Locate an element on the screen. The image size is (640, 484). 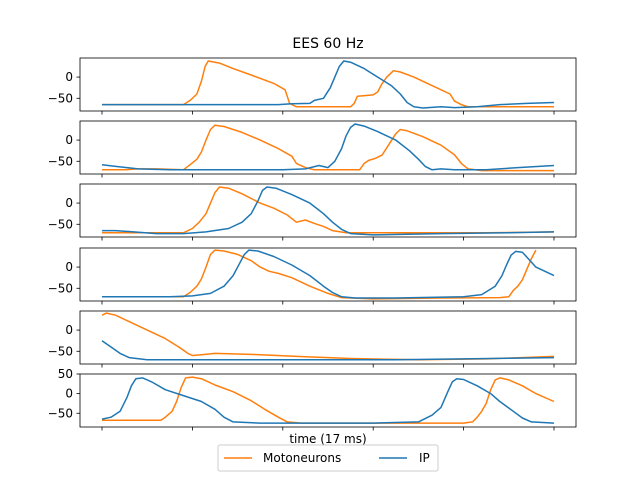
subplot-6: 50 0 −50 is located at coordinates (312, 399).